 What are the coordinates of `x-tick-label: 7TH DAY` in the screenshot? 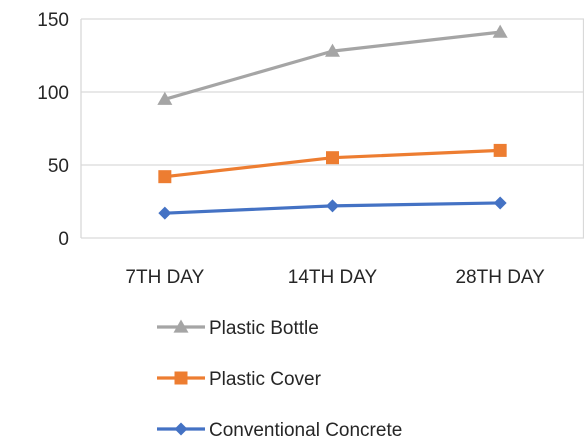 It's located at (164, 277).